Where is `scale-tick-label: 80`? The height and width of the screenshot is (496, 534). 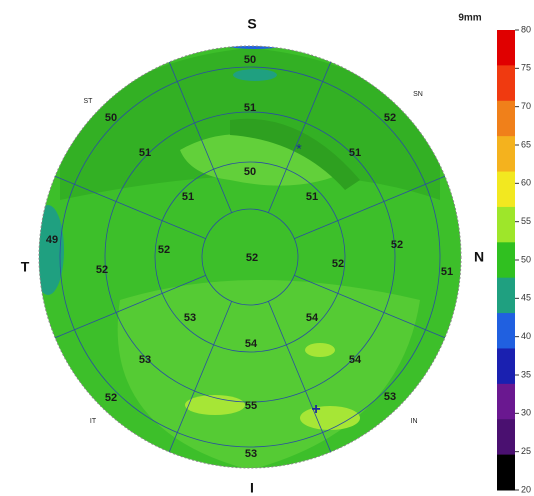 scale-tick-label: 80 is located at coordinates (526, 29).